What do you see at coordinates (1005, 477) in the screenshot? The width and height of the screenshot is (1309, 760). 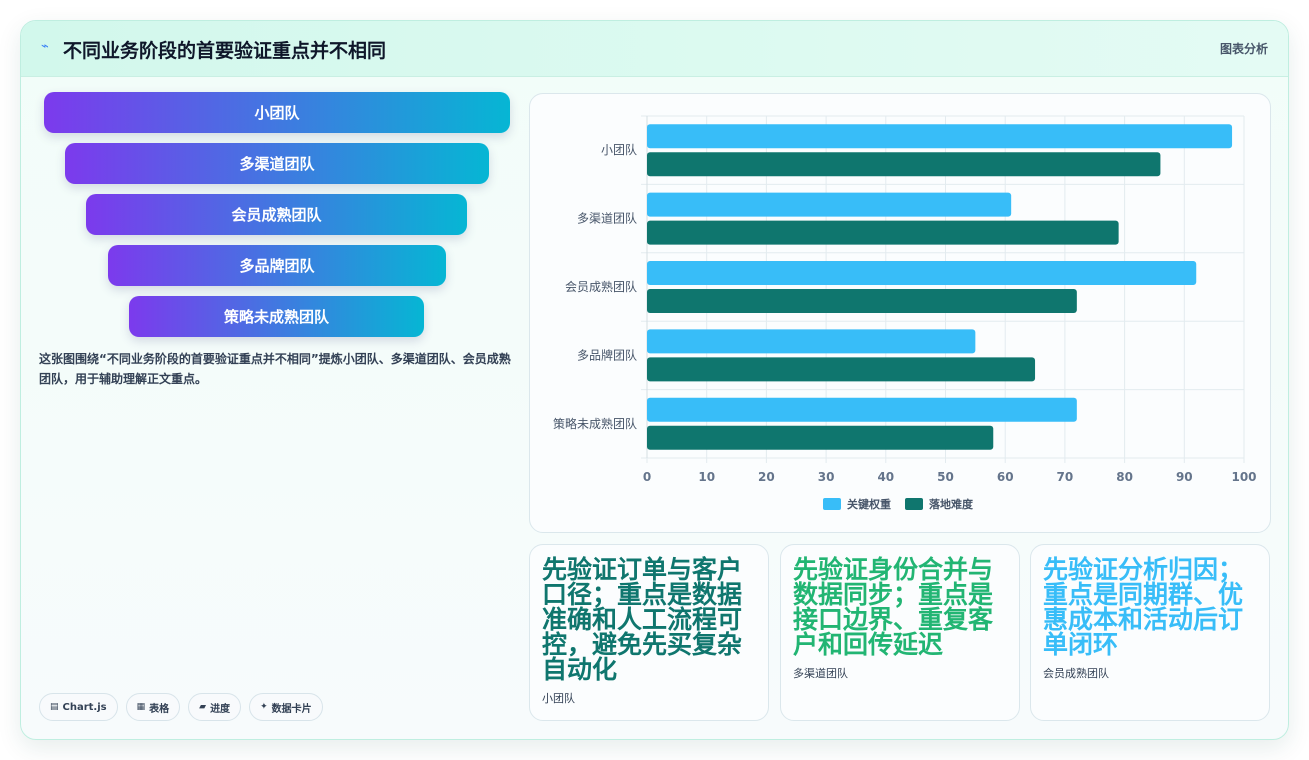 I see `x-tick-label: 60` at bounding box center [1005, 477].